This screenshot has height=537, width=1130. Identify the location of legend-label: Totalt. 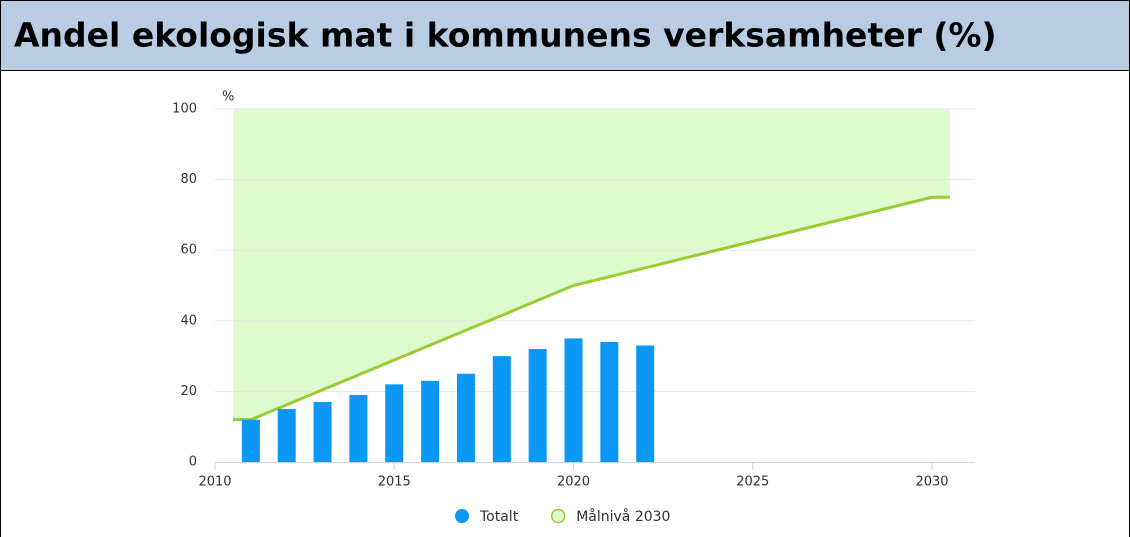
(499, 517).